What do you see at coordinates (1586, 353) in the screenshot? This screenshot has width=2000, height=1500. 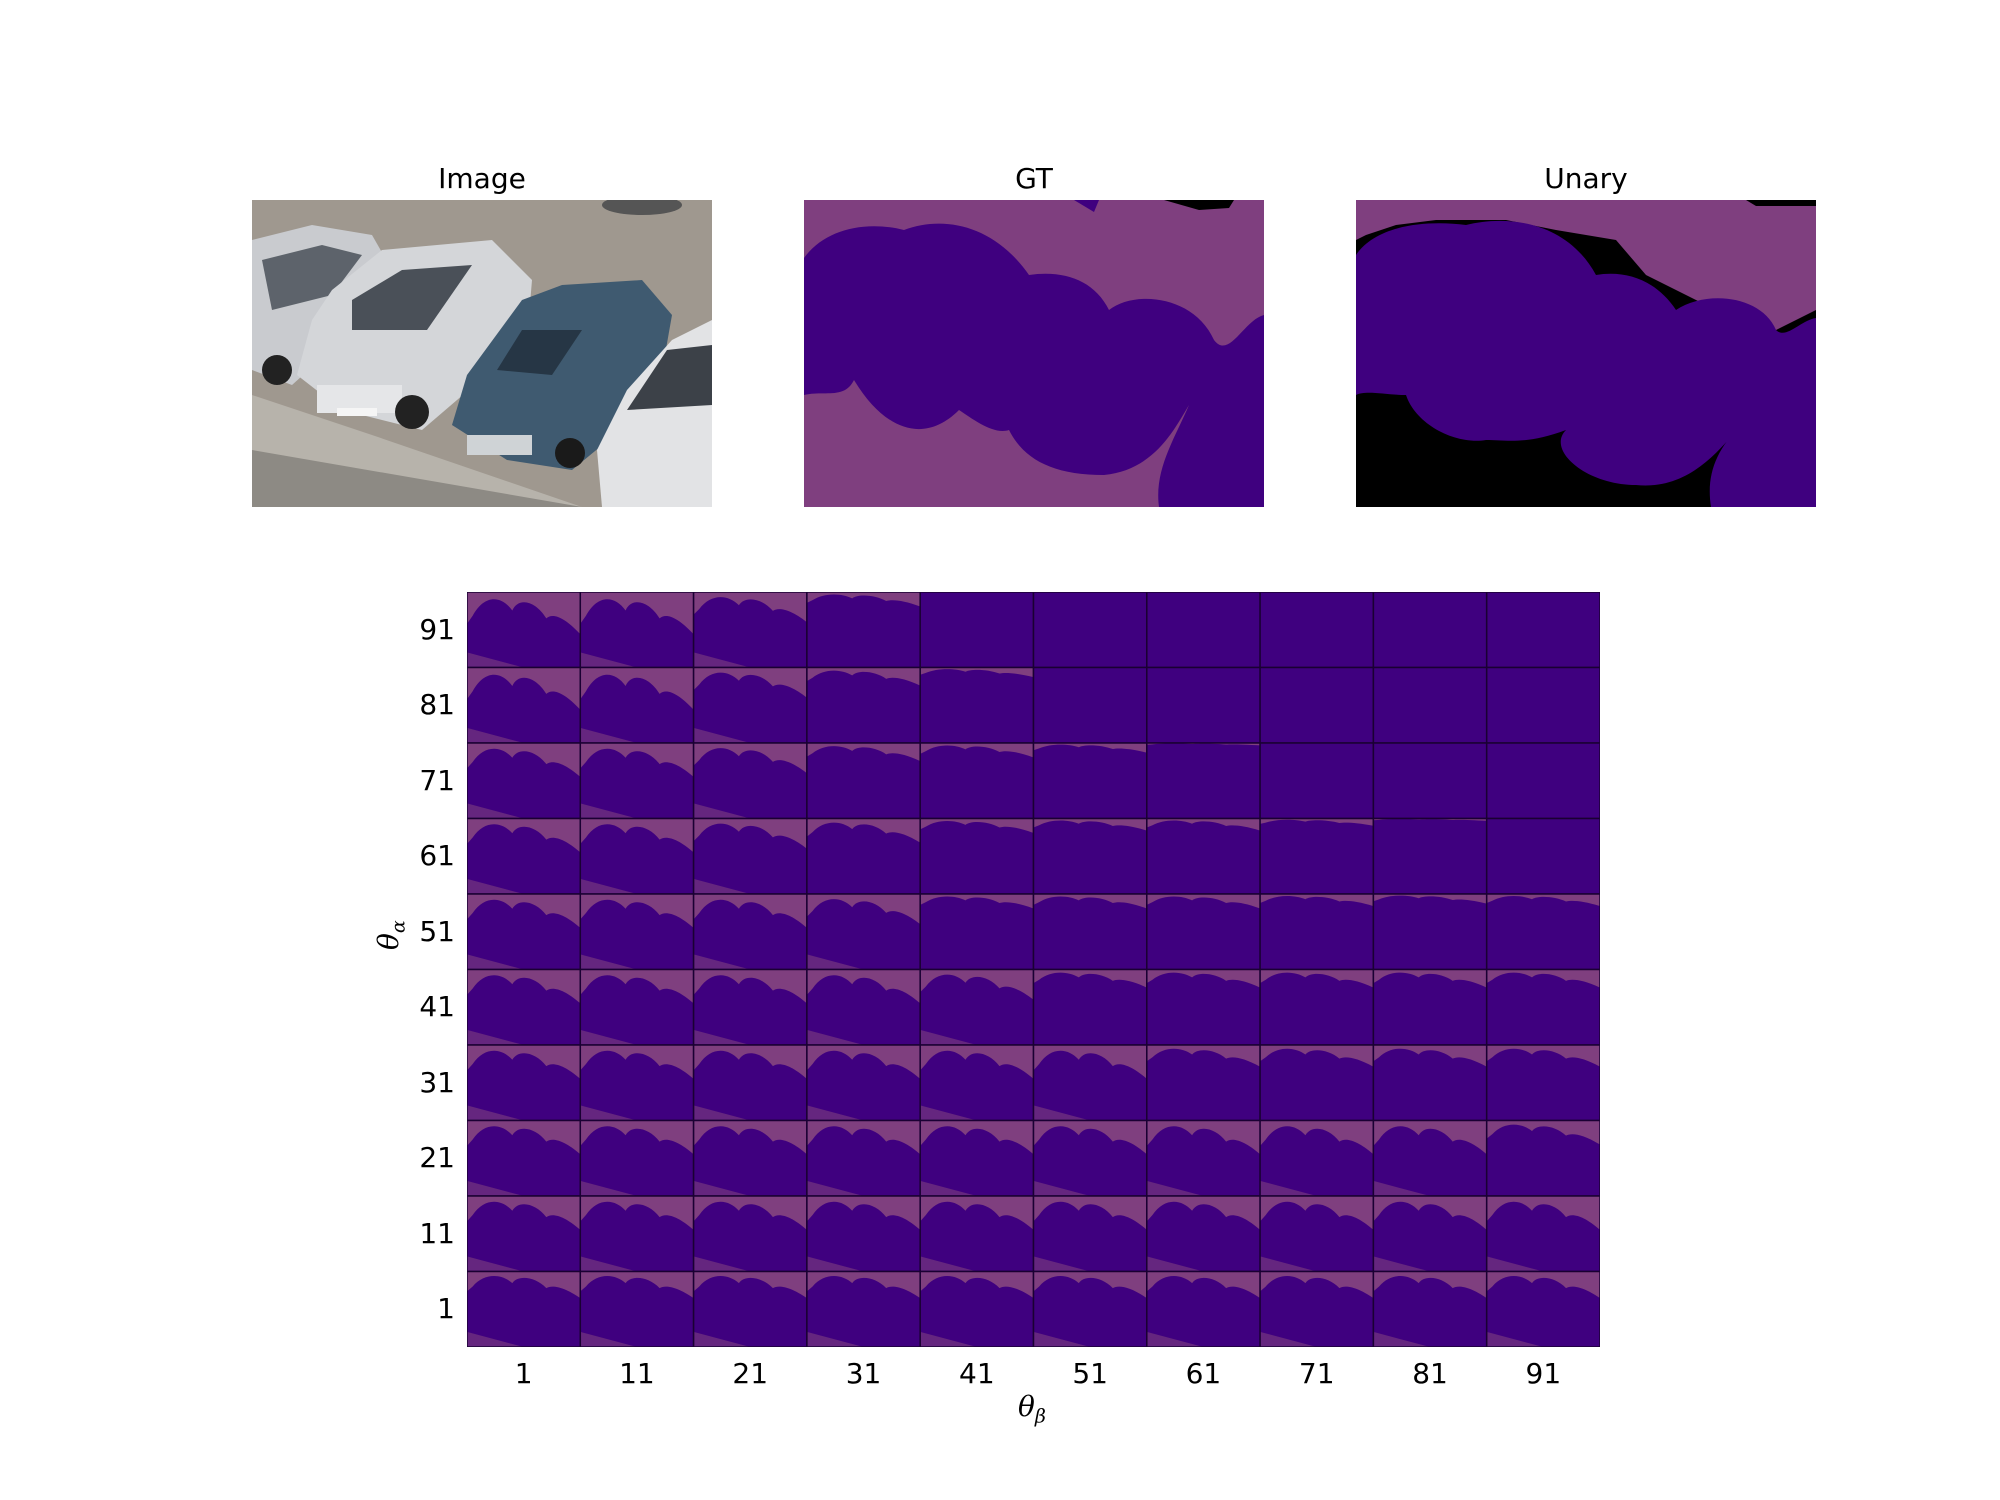 I see `unary-mask` at bounding box center [1586, 353].